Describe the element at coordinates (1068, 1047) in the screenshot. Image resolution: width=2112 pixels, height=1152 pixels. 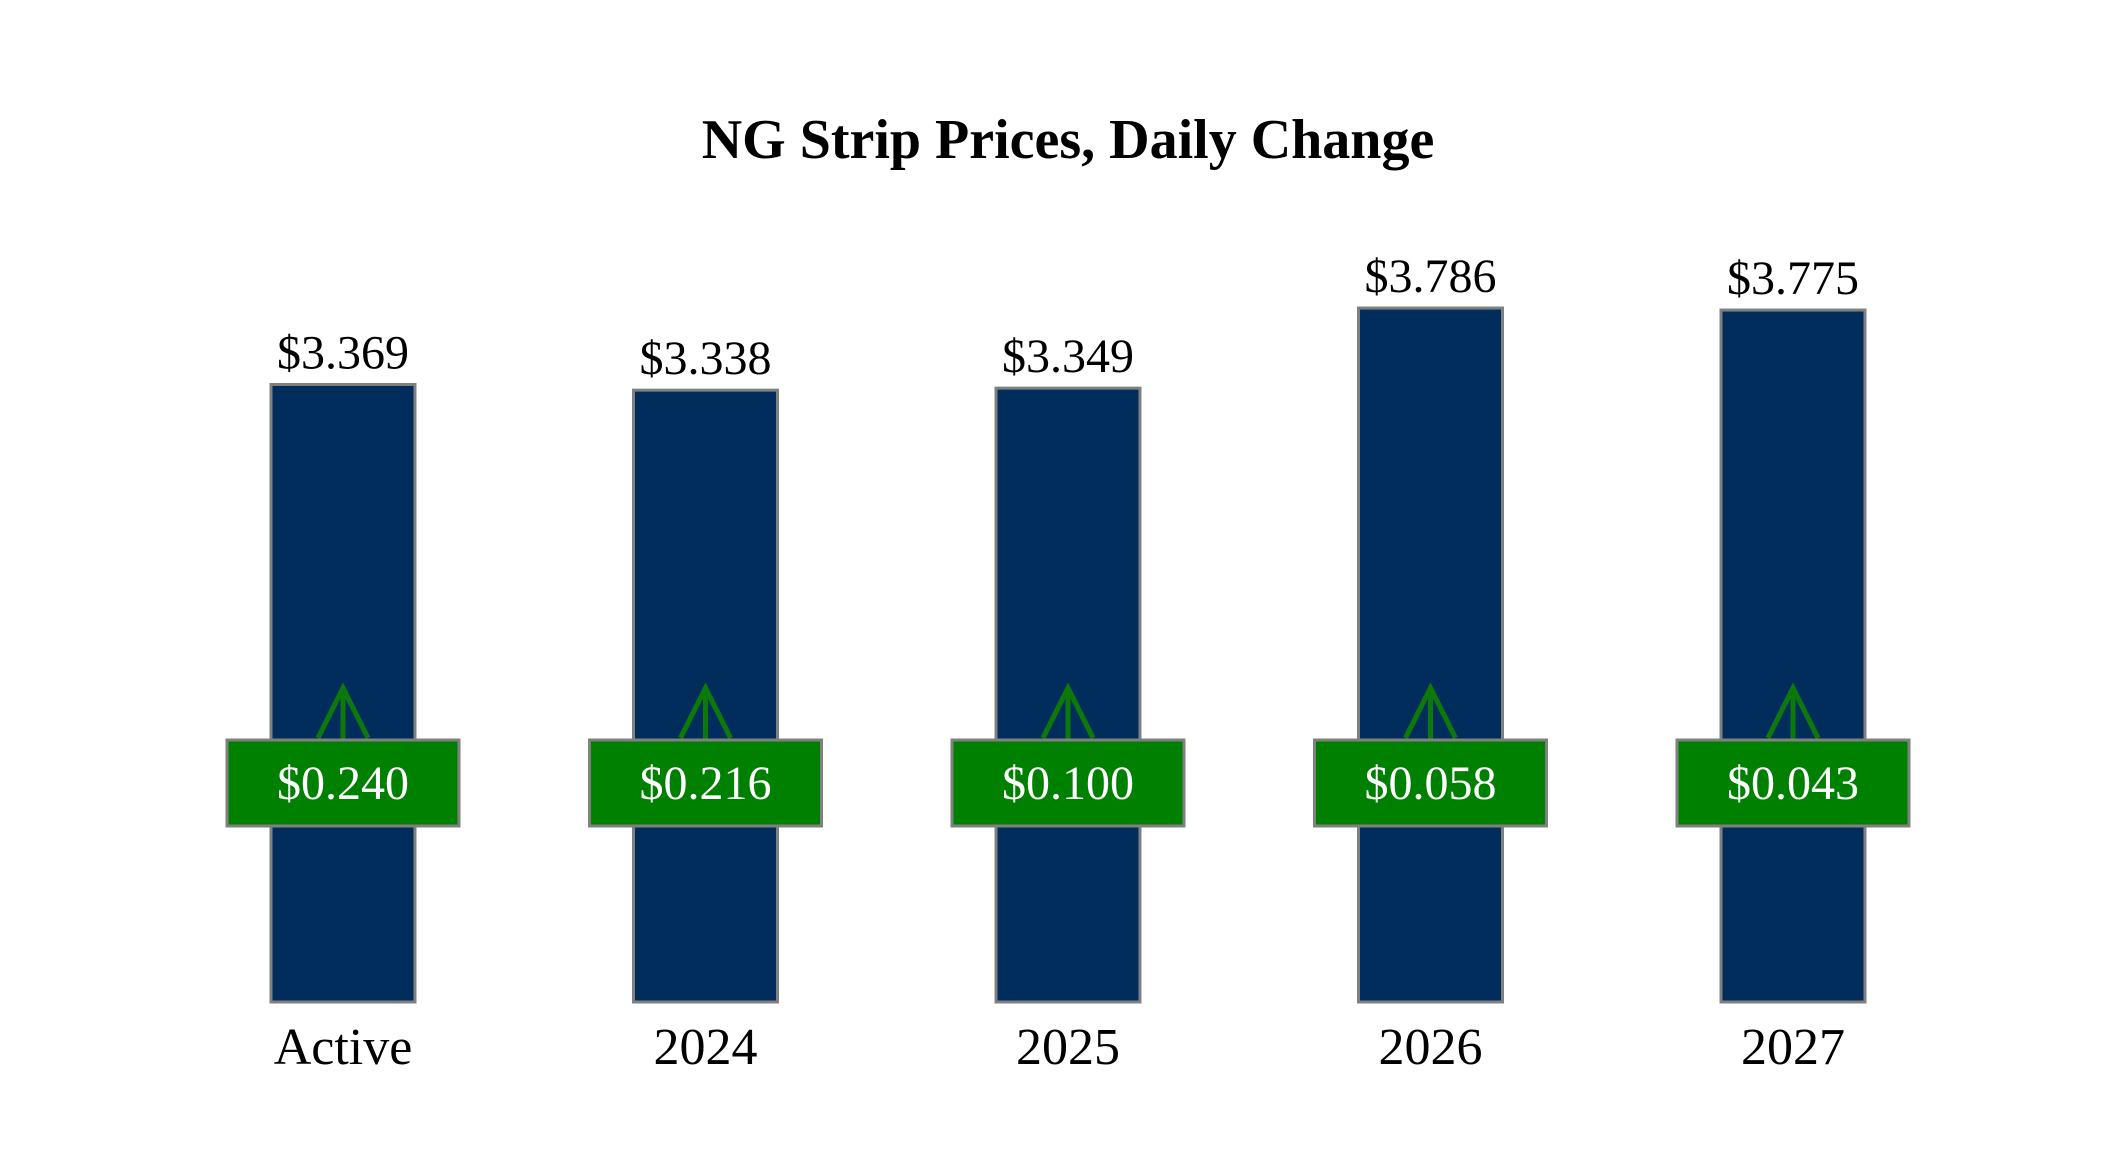
I see `category-tick-label: 2025` at that location.